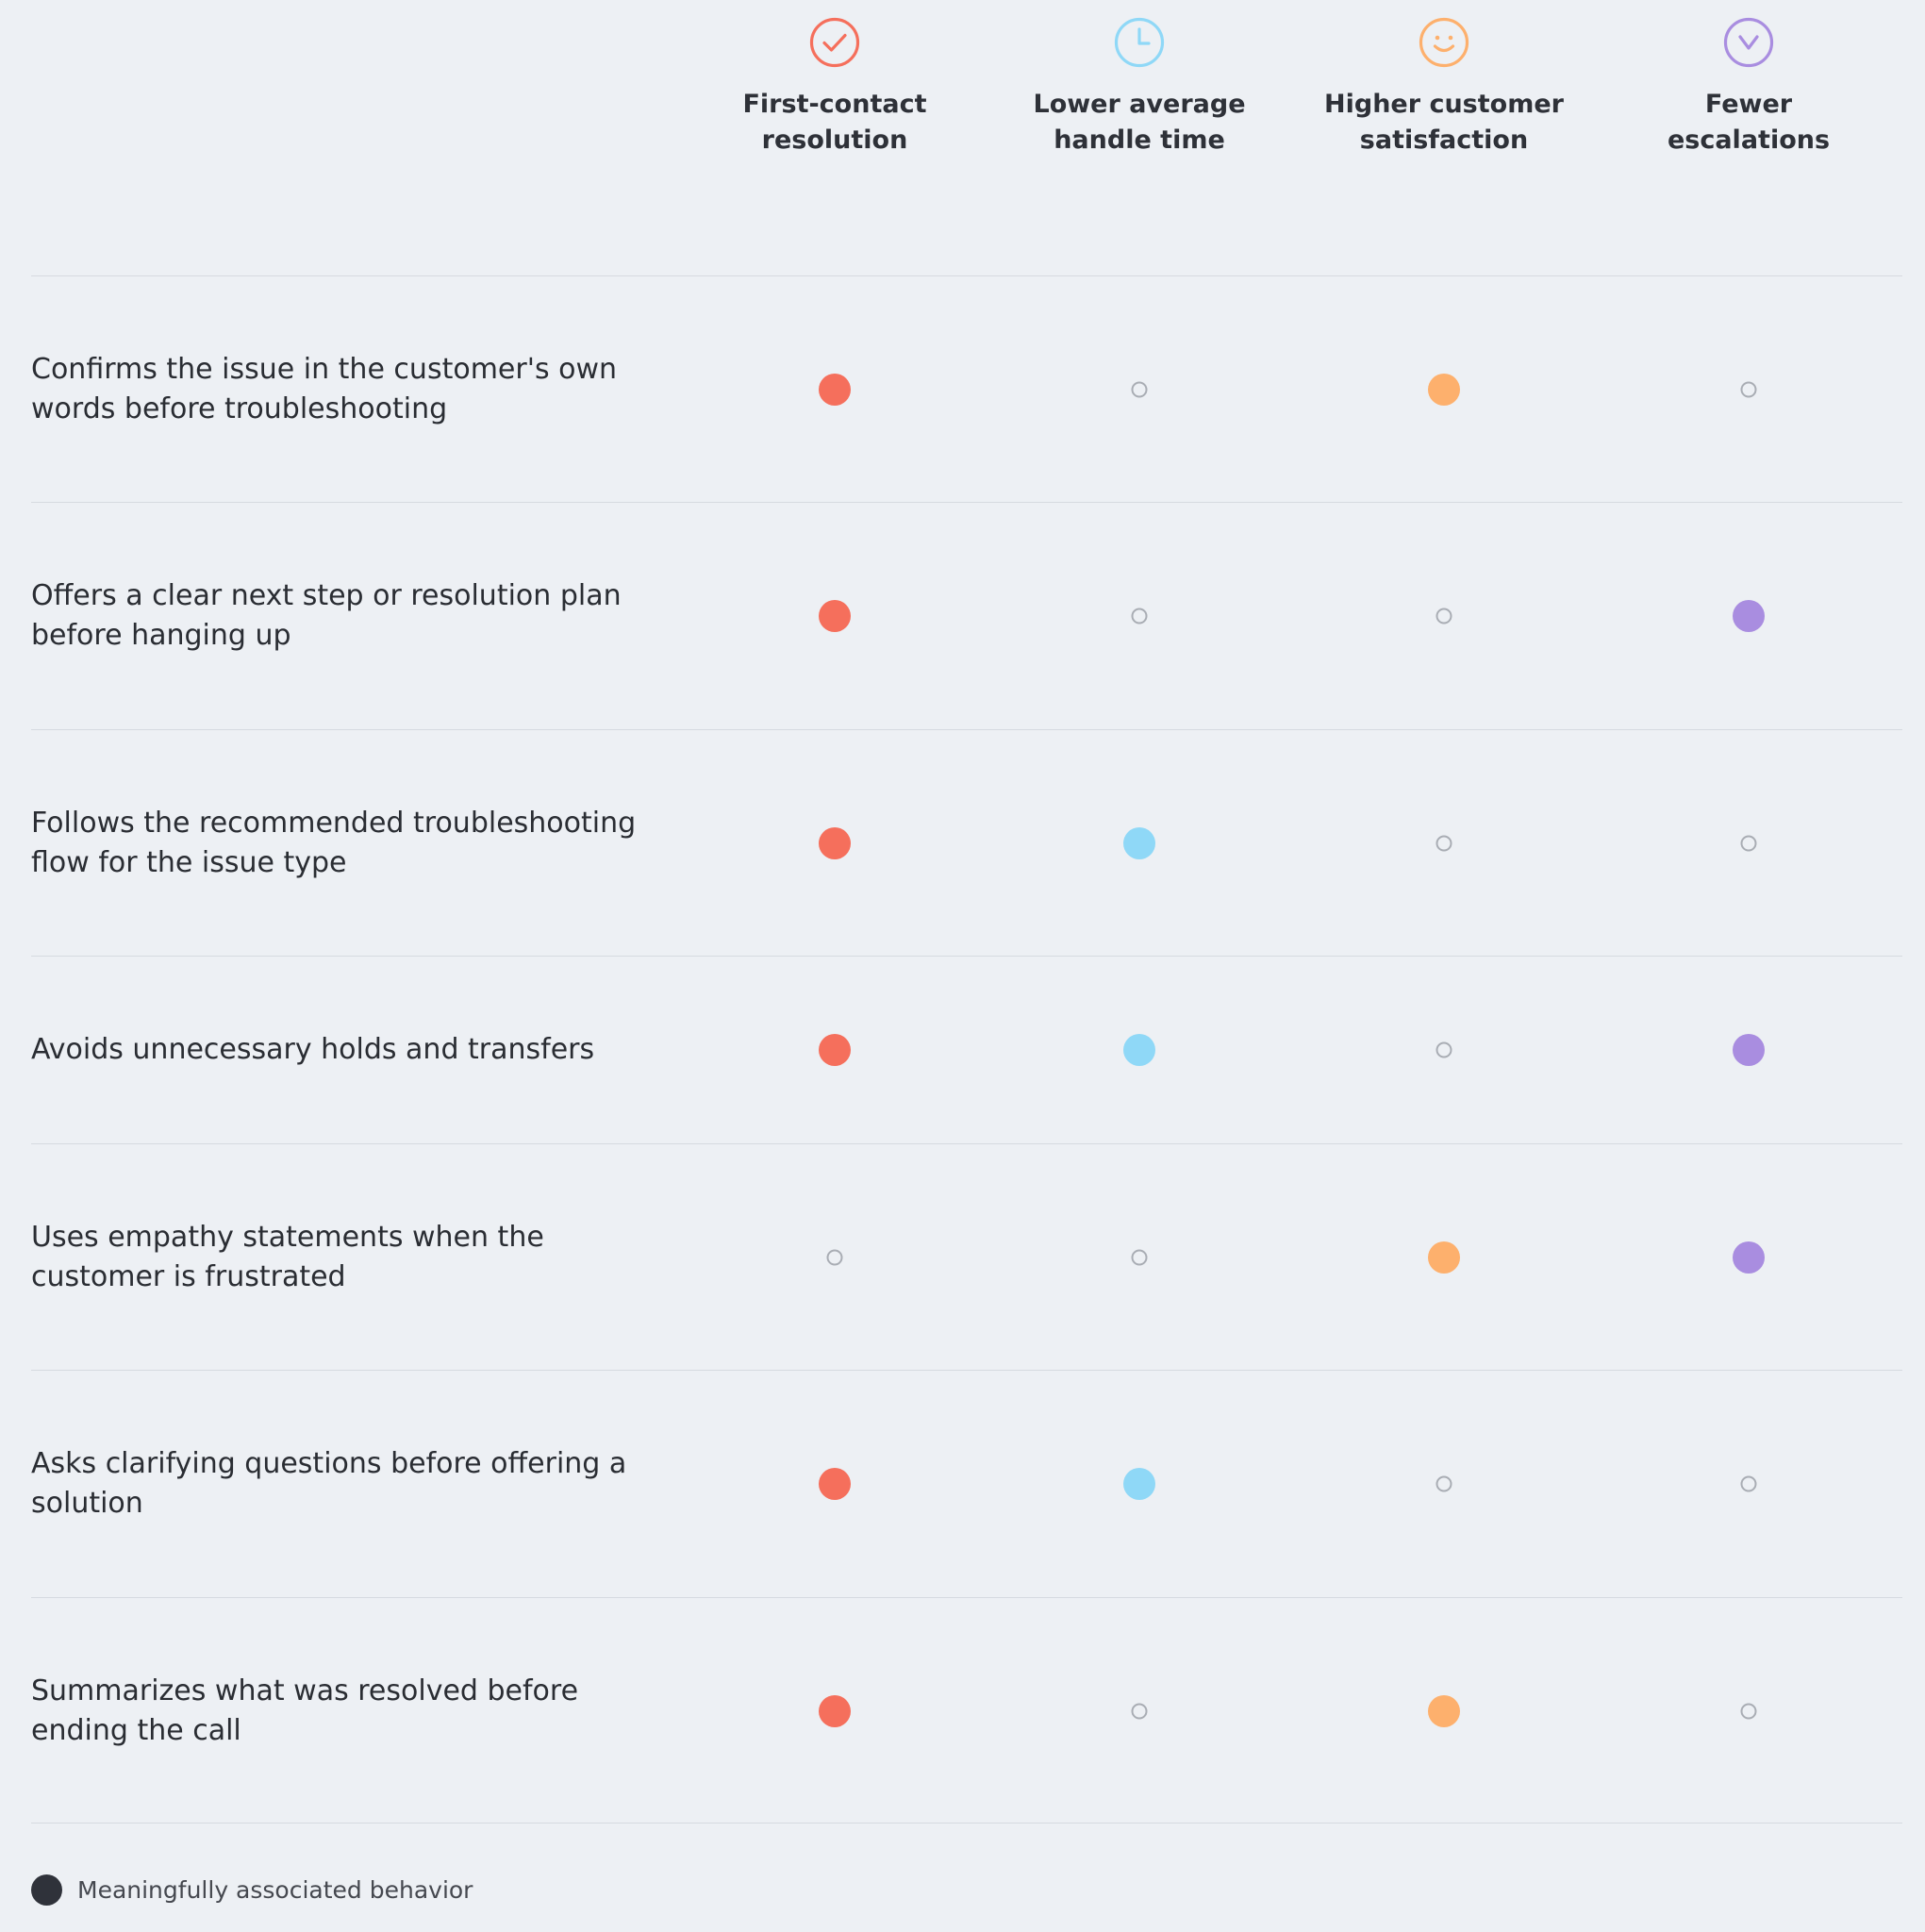  Describe the element at coordinates (834, 123) in the screenshot. I see `column-label: First-contact resolution` at that location.